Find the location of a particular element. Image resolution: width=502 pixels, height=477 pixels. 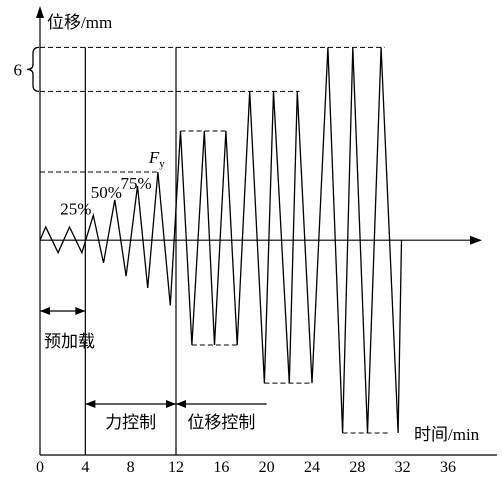

level-label-text: F is located at coordinates (154, 157).